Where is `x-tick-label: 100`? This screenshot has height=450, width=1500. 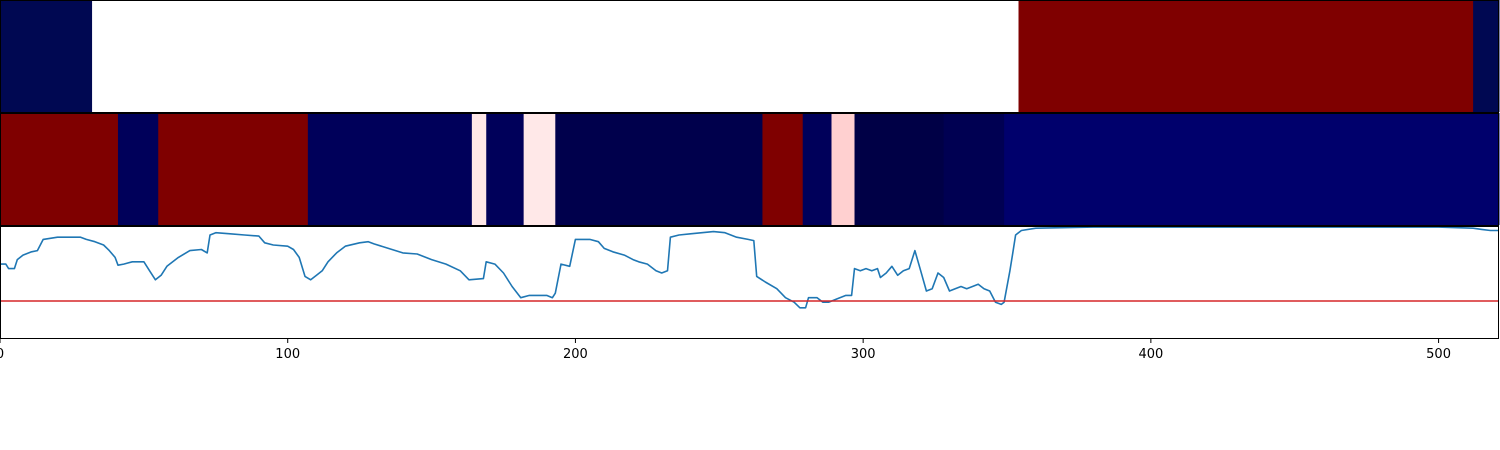 x-tick-label: 100 is located at coordinates (287, 354).